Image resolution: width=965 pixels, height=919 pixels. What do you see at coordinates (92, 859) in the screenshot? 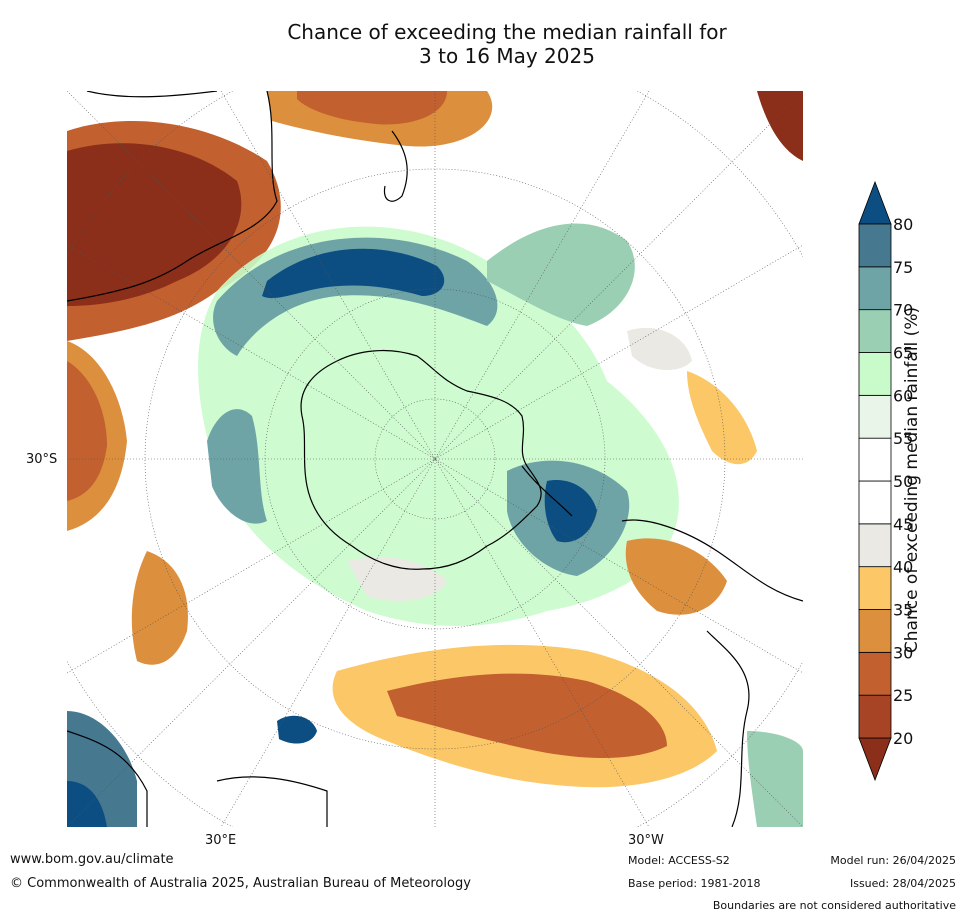
I see `footer-url: www.bom.gov.au/climate` at bounding box center [92, 859].